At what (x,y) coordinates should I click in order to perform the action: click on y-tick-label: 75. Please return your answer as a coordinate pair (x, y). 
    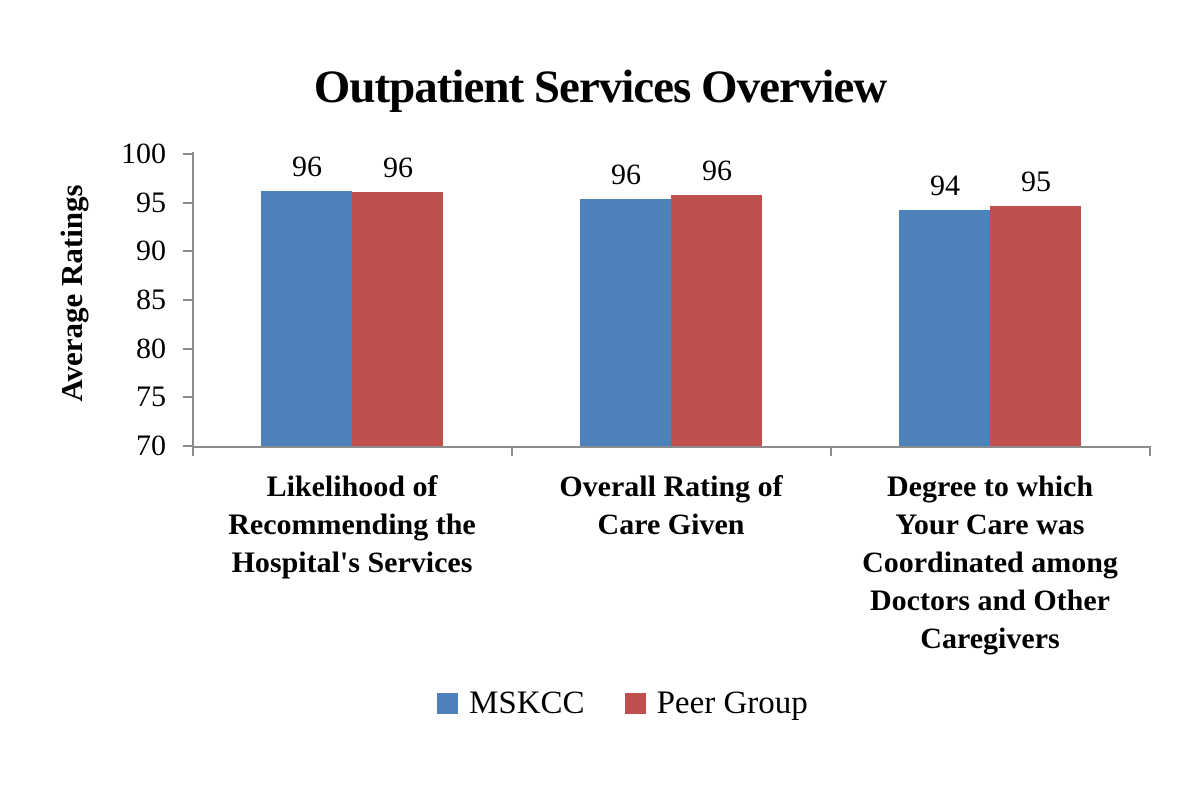
    Looking at the image, I should click on (151, 397).